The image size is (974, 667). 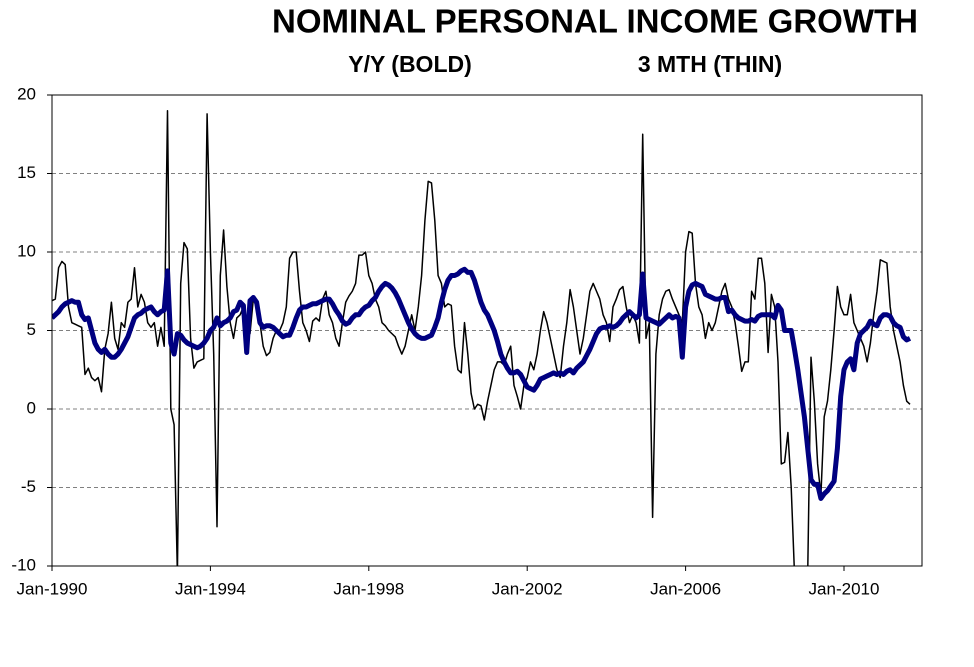 I want to click on x-tick-label: Jan-1994, so click(x=210, y=588).